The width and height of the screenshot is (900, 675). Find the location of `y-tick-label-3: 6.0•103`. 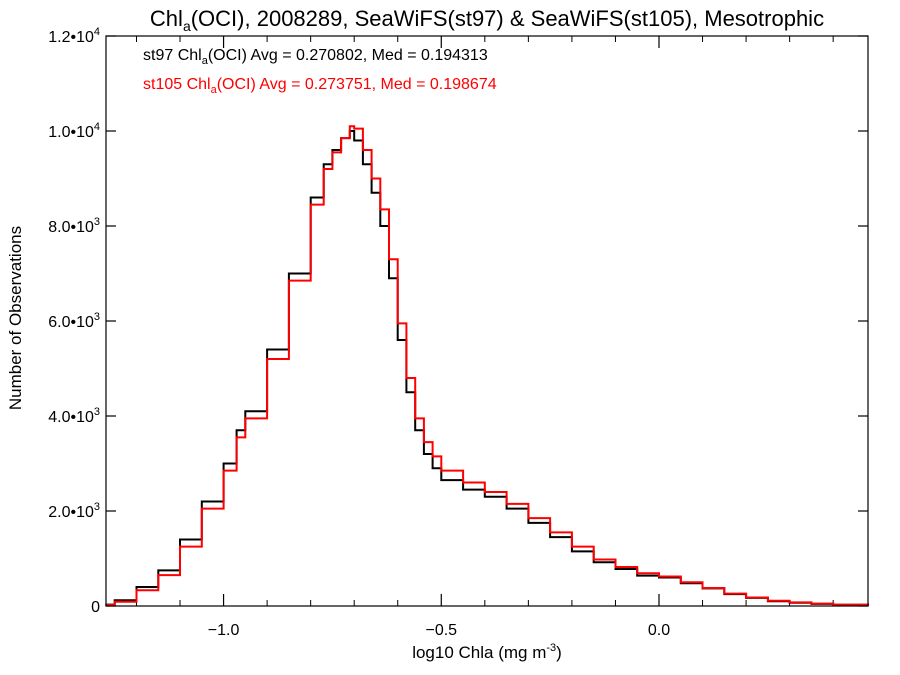

y-tick-label-3: 6.0•103 is located at coordinates (74, 321).